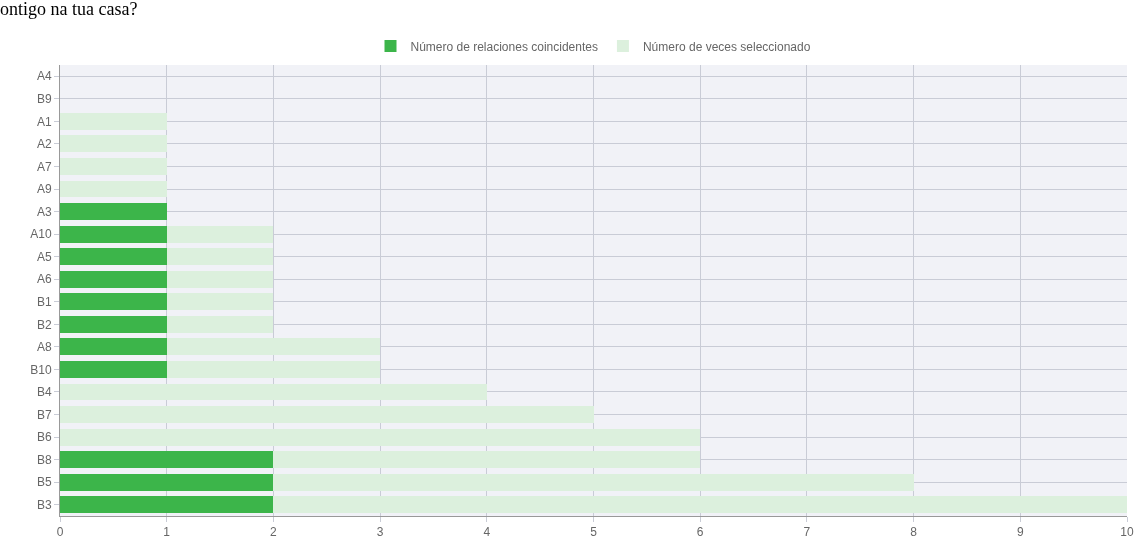 Image resolution: width=1144 pixels, height=551 pixels. Describe the element at coordinates (504, 46) in the screenshot. I see `legend-label: Número de relaciones coincidentes` at that location.